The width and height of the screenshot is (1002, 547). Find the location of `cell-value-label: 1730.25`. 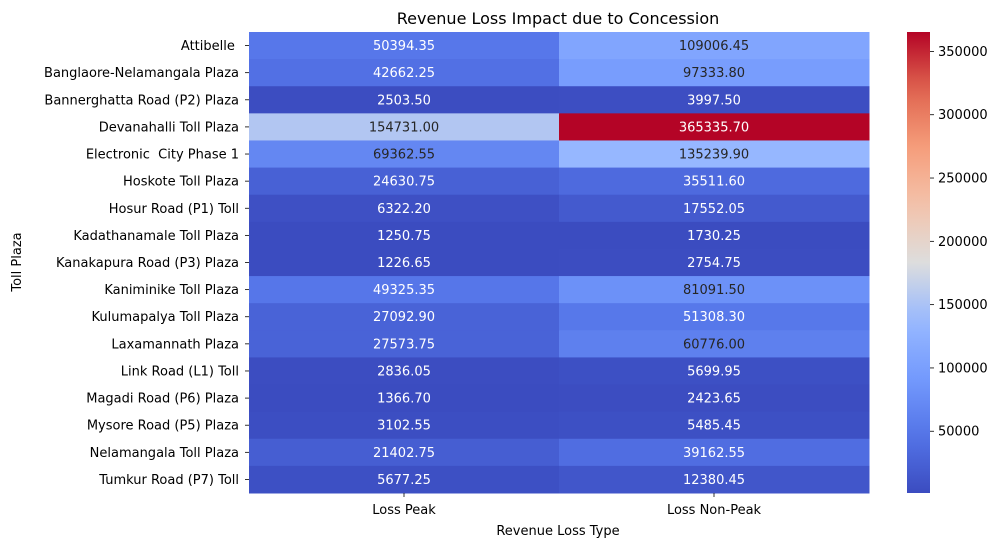

cell-value-label: 1730.25 is located at coordinates (714, 236).